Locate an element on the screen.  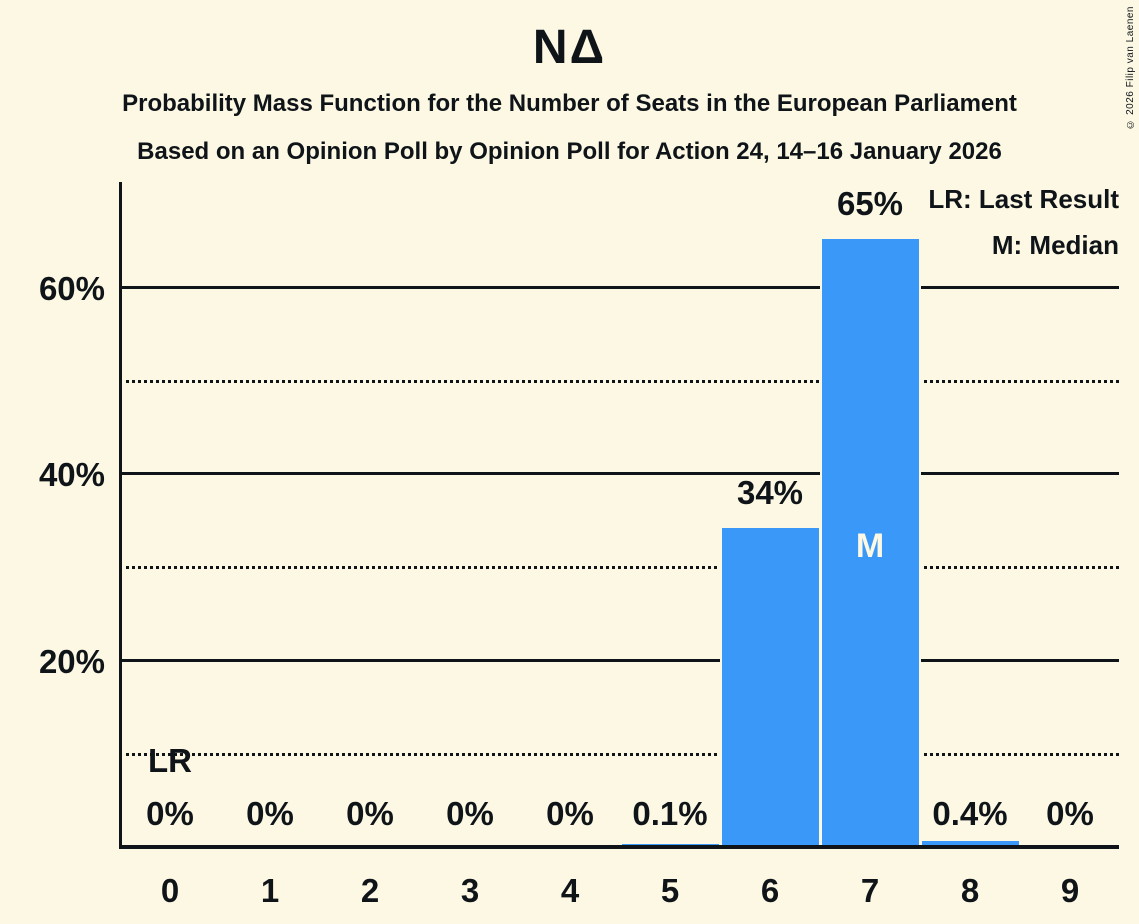
bar-value-label-seat-1: 0% is located at coordinates (270, 813).